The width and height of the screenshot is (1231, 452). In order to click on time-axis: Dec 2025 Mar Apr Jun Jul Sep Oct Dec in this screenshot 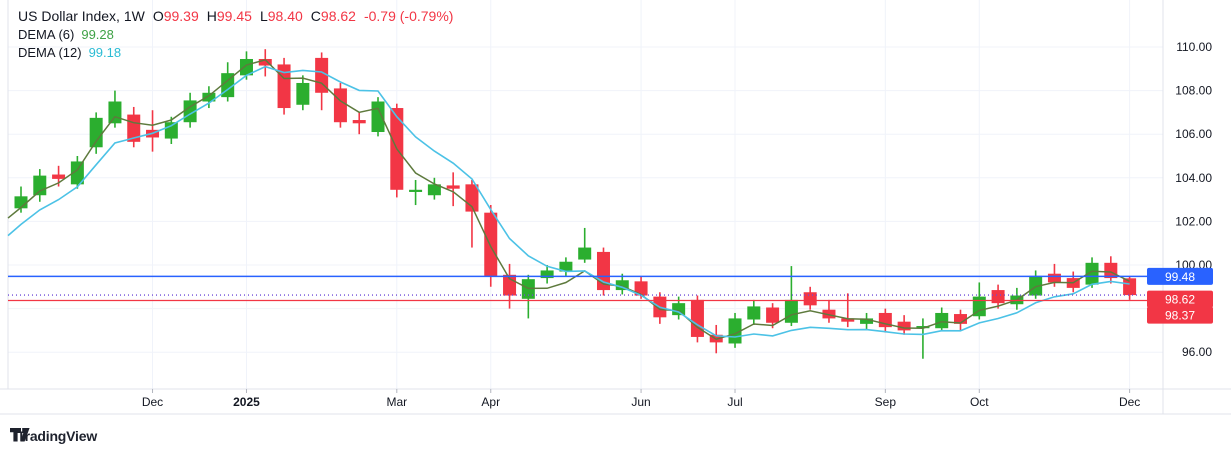, I will do `click(641, 399)`.